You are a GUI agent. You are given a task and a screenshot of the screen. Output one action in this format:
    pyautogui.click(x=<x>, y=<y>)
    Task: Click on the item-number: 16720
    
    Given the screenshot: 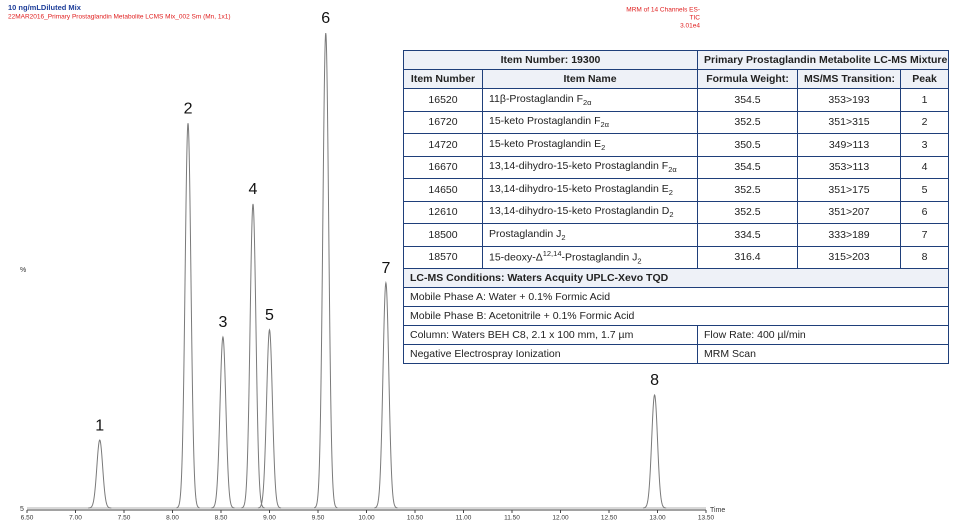 What is the action you would take?
    pyautogui.click(x=443, y=122)
    